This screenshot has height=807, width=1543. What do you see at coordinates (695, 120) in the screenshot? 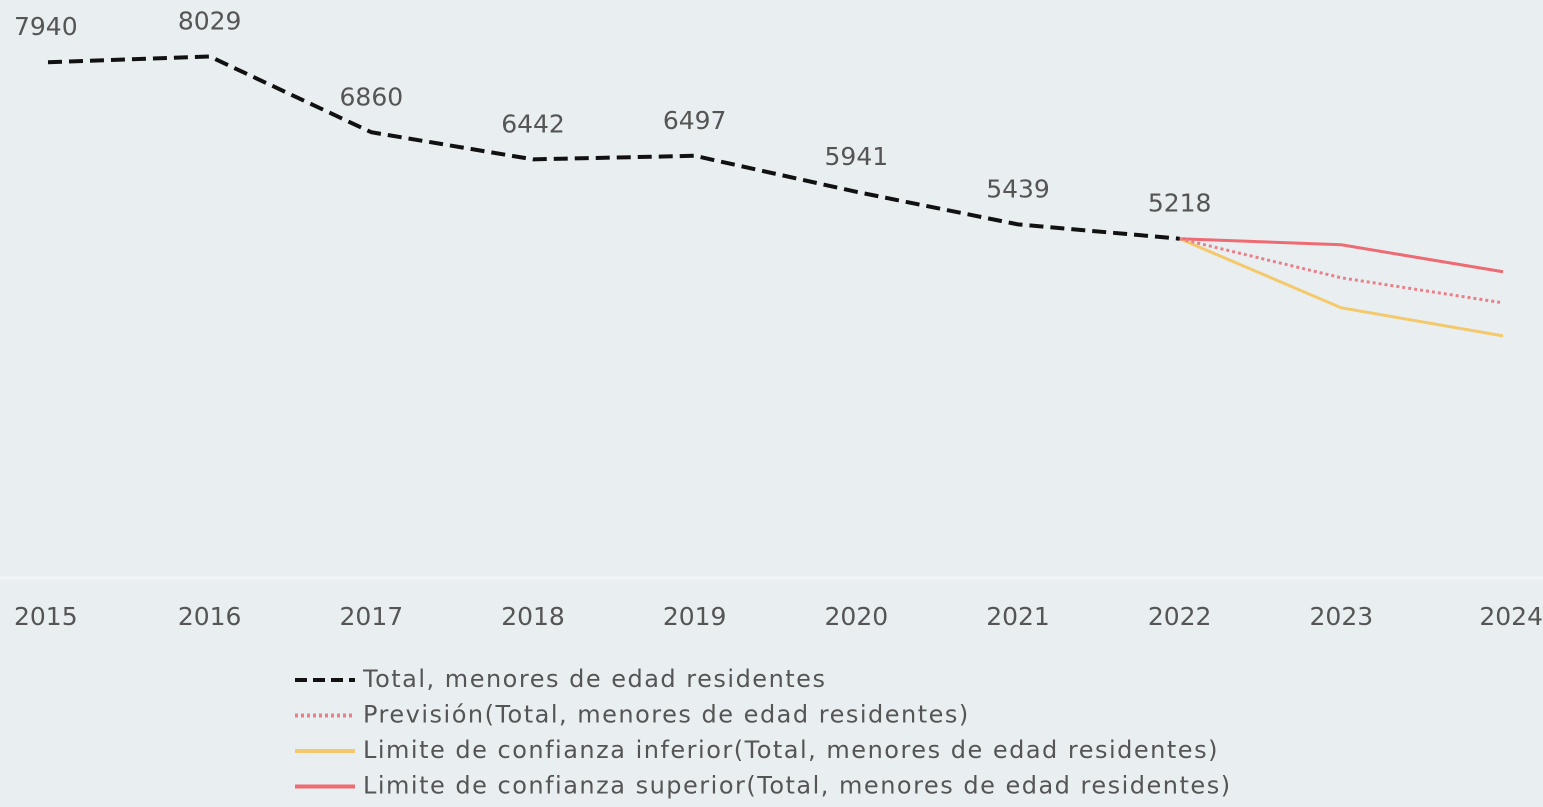
I see `data-label: 6497` at bounding box center [695, 120].